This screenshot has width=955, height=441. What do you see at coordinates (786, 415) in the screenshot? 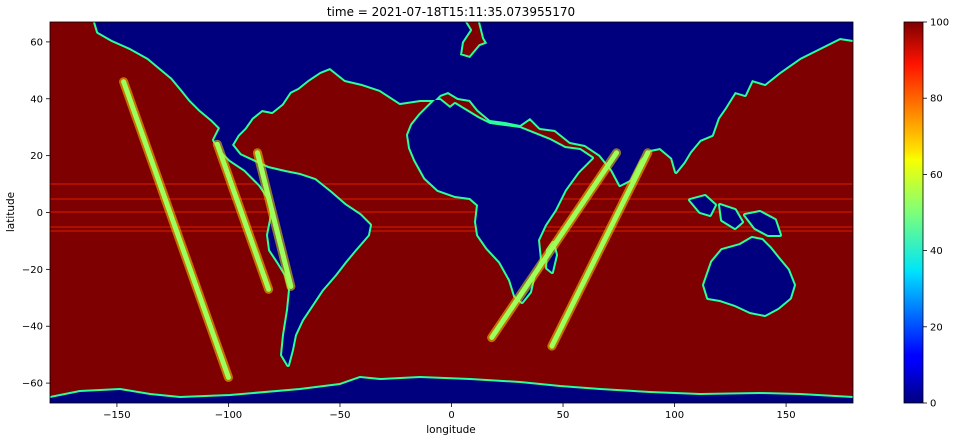
I see `x-tick-label: 150` at bounding box center [786, 415].